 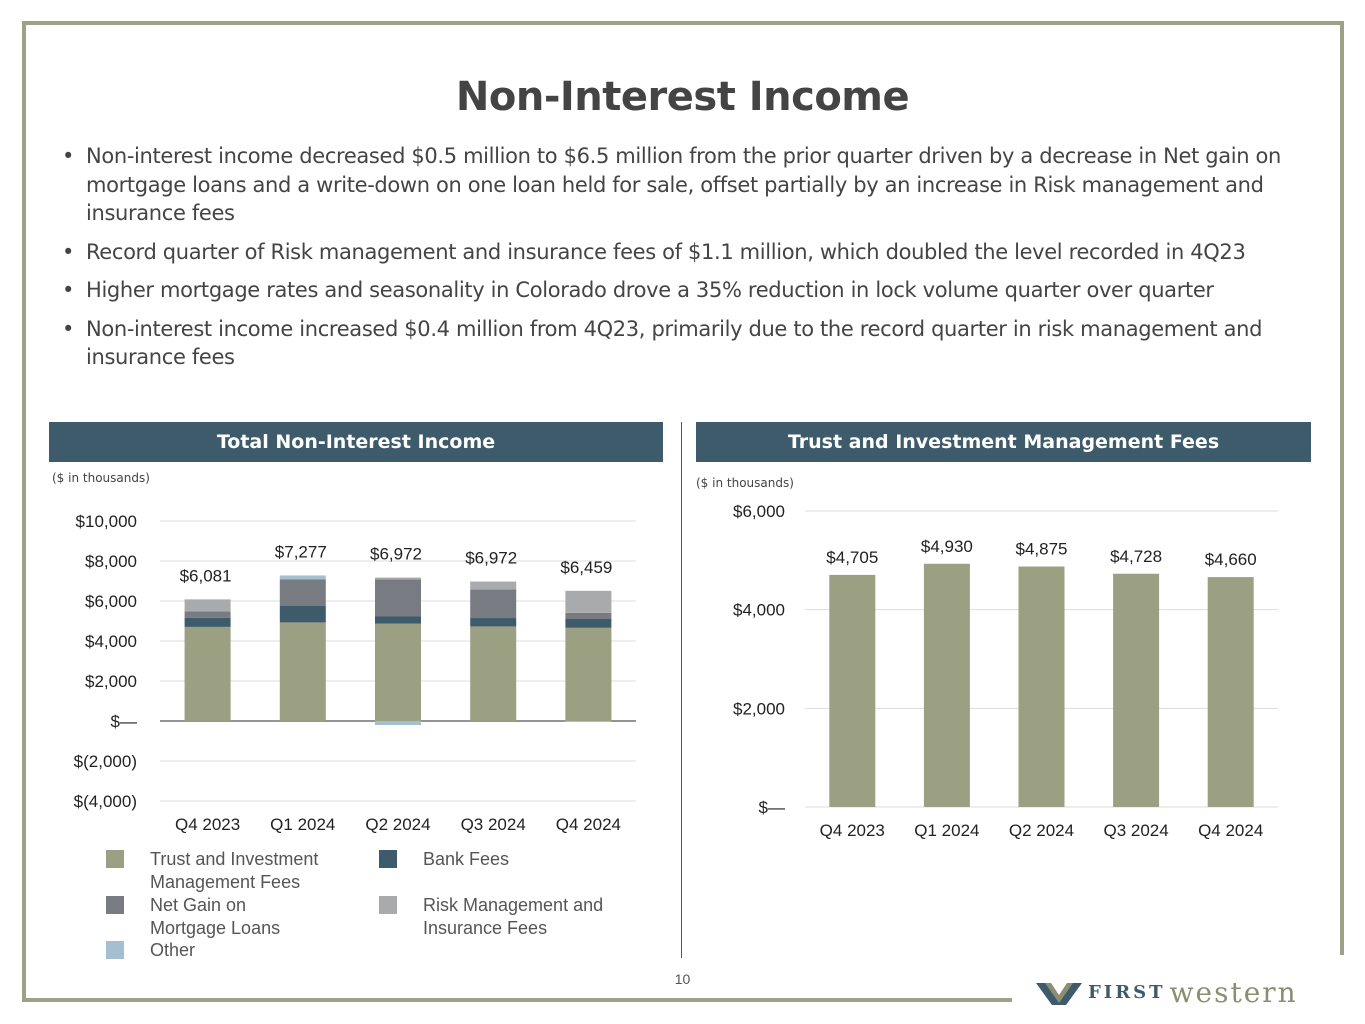 What do you see at coordinates (682, 979) in the screenshot?
I see `page-number: 10` at bounding box center [682, 979].